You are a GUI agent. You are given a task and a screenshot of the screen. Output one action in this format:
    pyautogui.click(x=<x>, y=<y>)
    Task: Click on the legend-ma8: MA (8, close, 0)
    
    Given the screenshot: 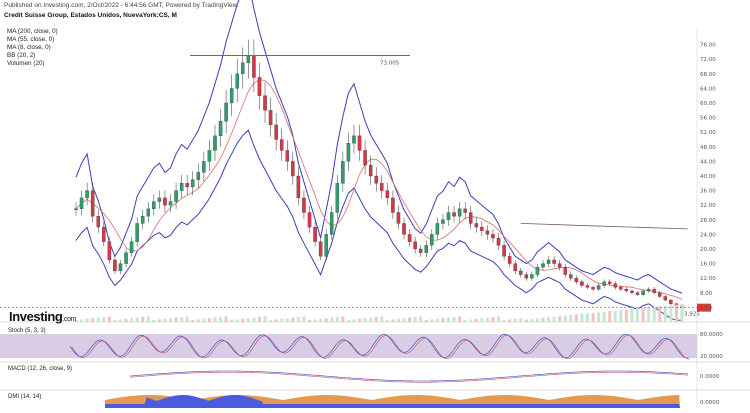 What is the action you would take?
    pyautogui.click(x=29, y=47)
    